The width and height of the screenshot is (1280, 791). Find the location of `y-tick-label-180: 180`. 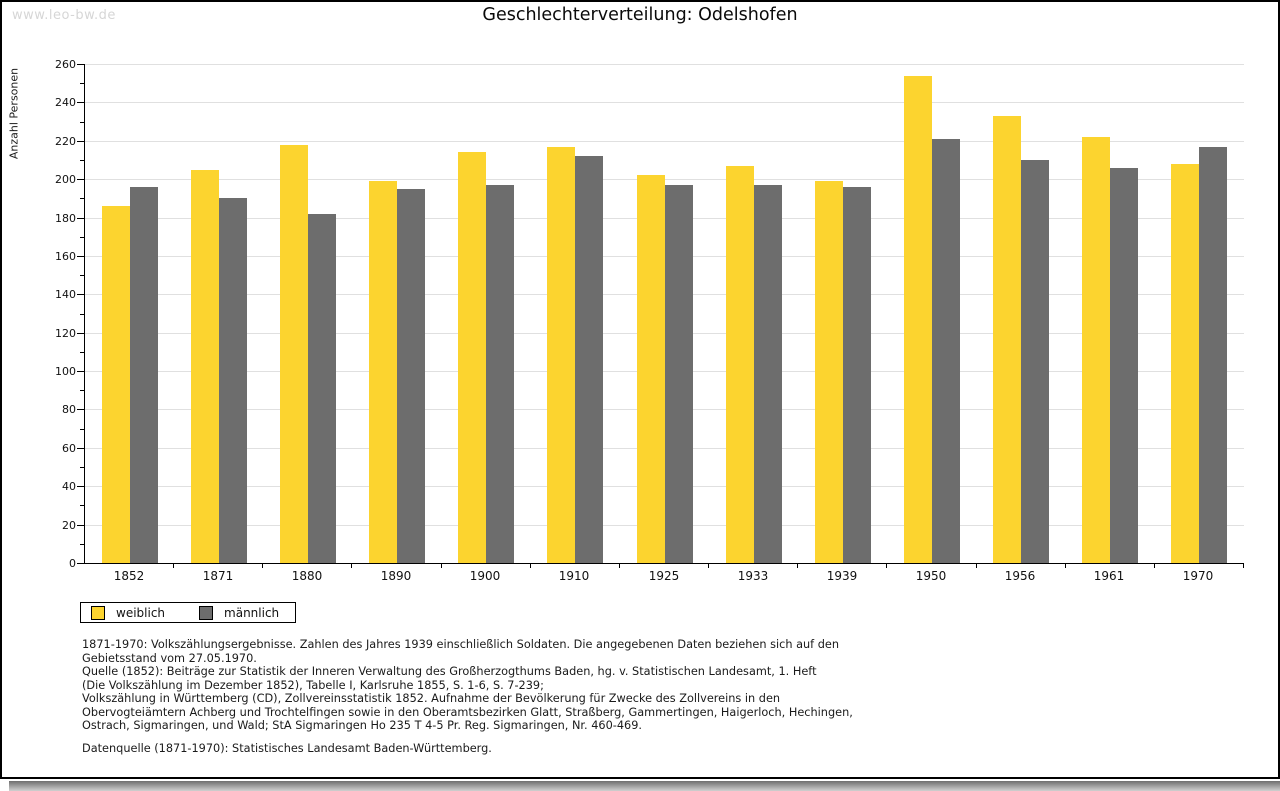

y-tick-label-180: 180 is located at coordinates (65, 218).